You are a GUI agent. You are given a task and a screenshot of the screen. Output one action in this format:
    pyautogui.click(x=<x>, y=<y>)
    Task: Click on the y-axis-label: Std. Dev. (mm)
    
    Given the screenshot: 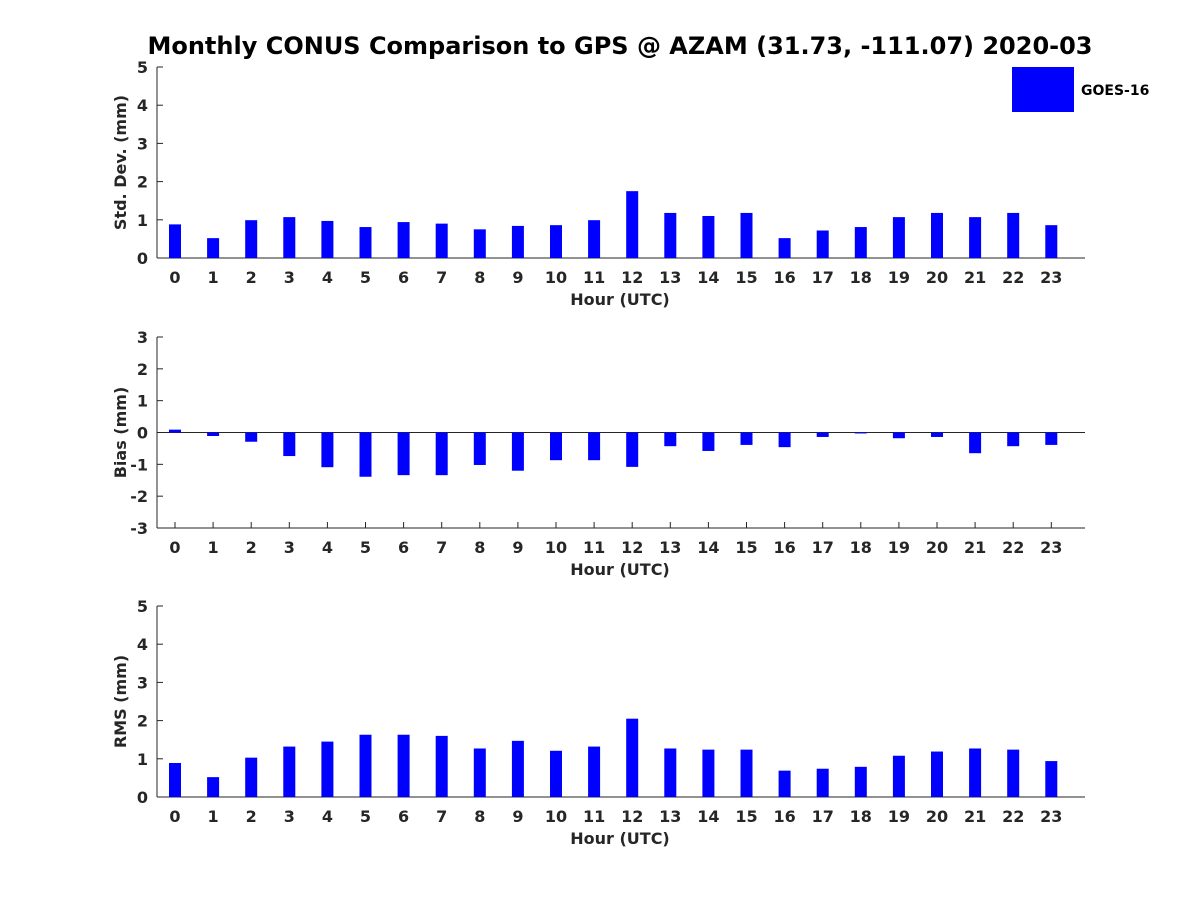 What is the action you would take?
    pyautogui.click(x=120, y=162)
    